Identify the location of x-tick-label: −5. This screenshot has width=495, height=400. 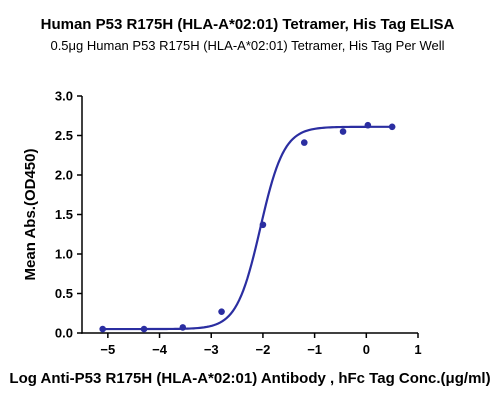
(107, 349).